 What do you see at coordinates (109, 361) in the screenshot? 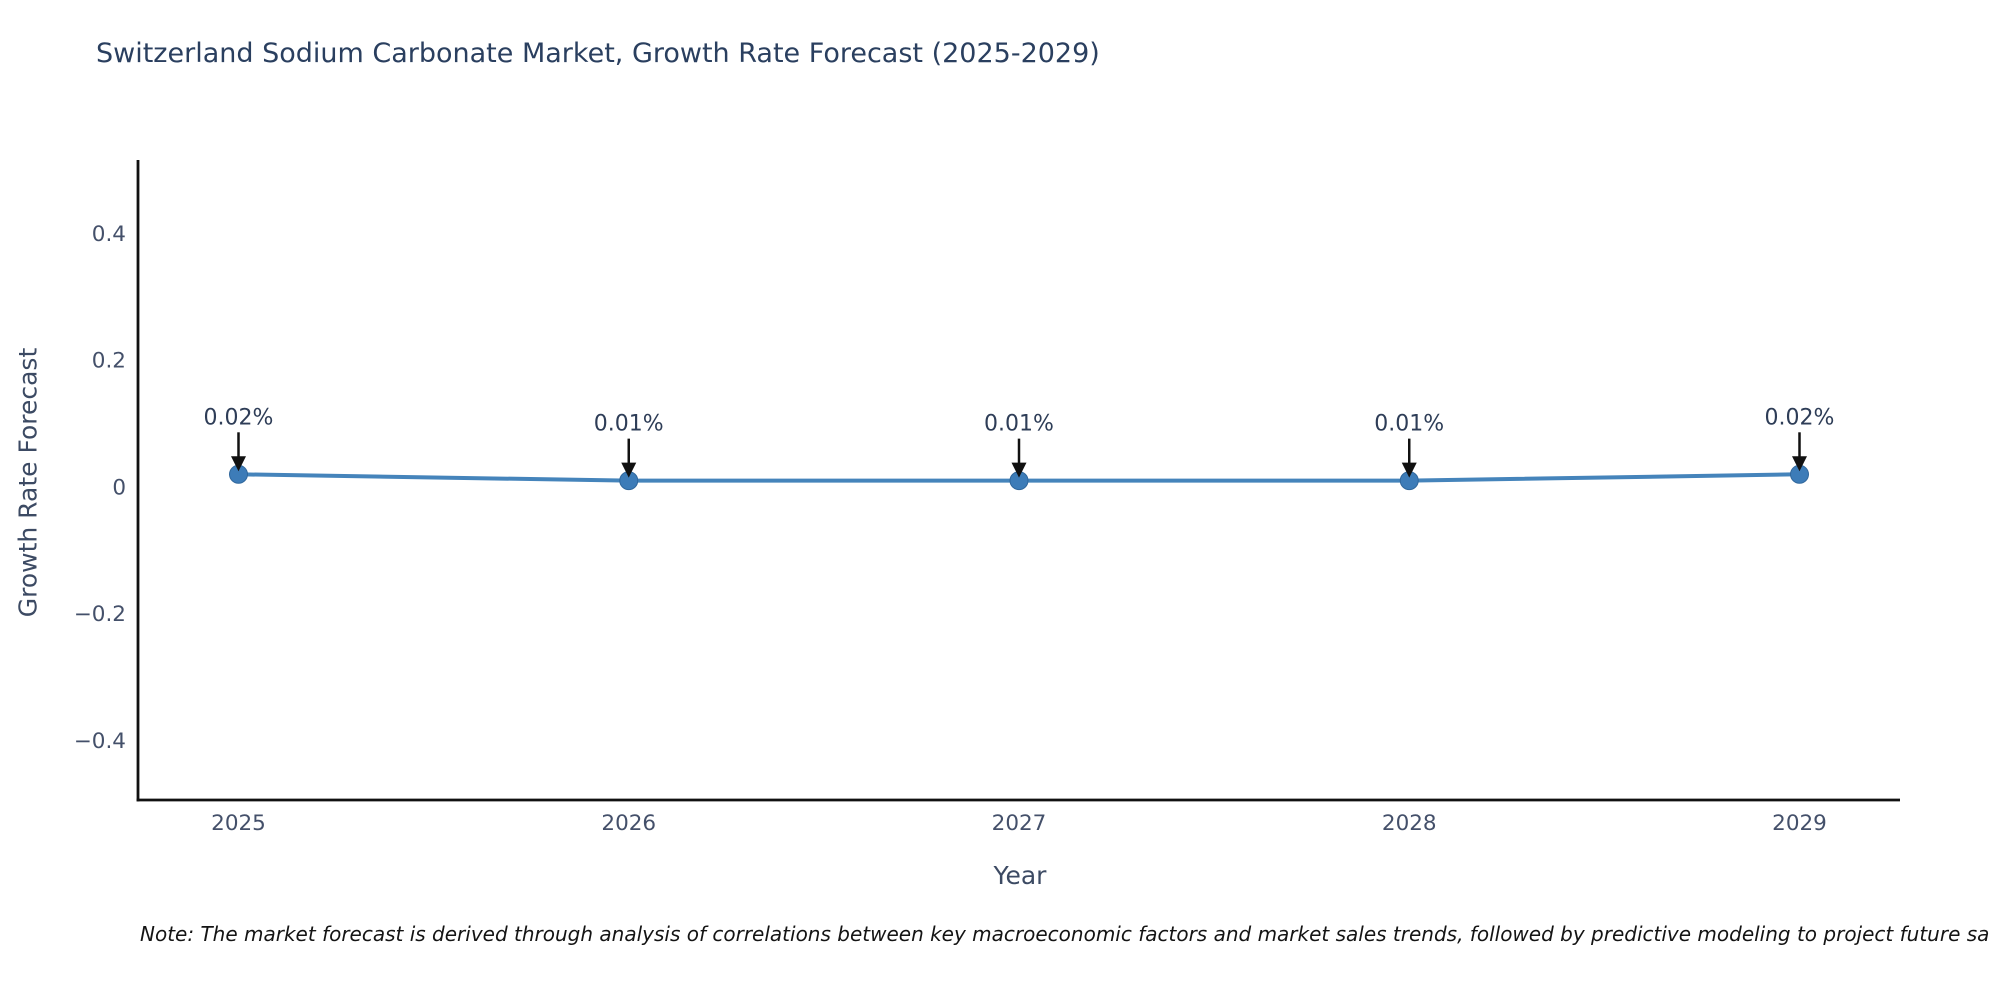
I see `y-tick-label: 0.2` at bounding box center [109, 361].